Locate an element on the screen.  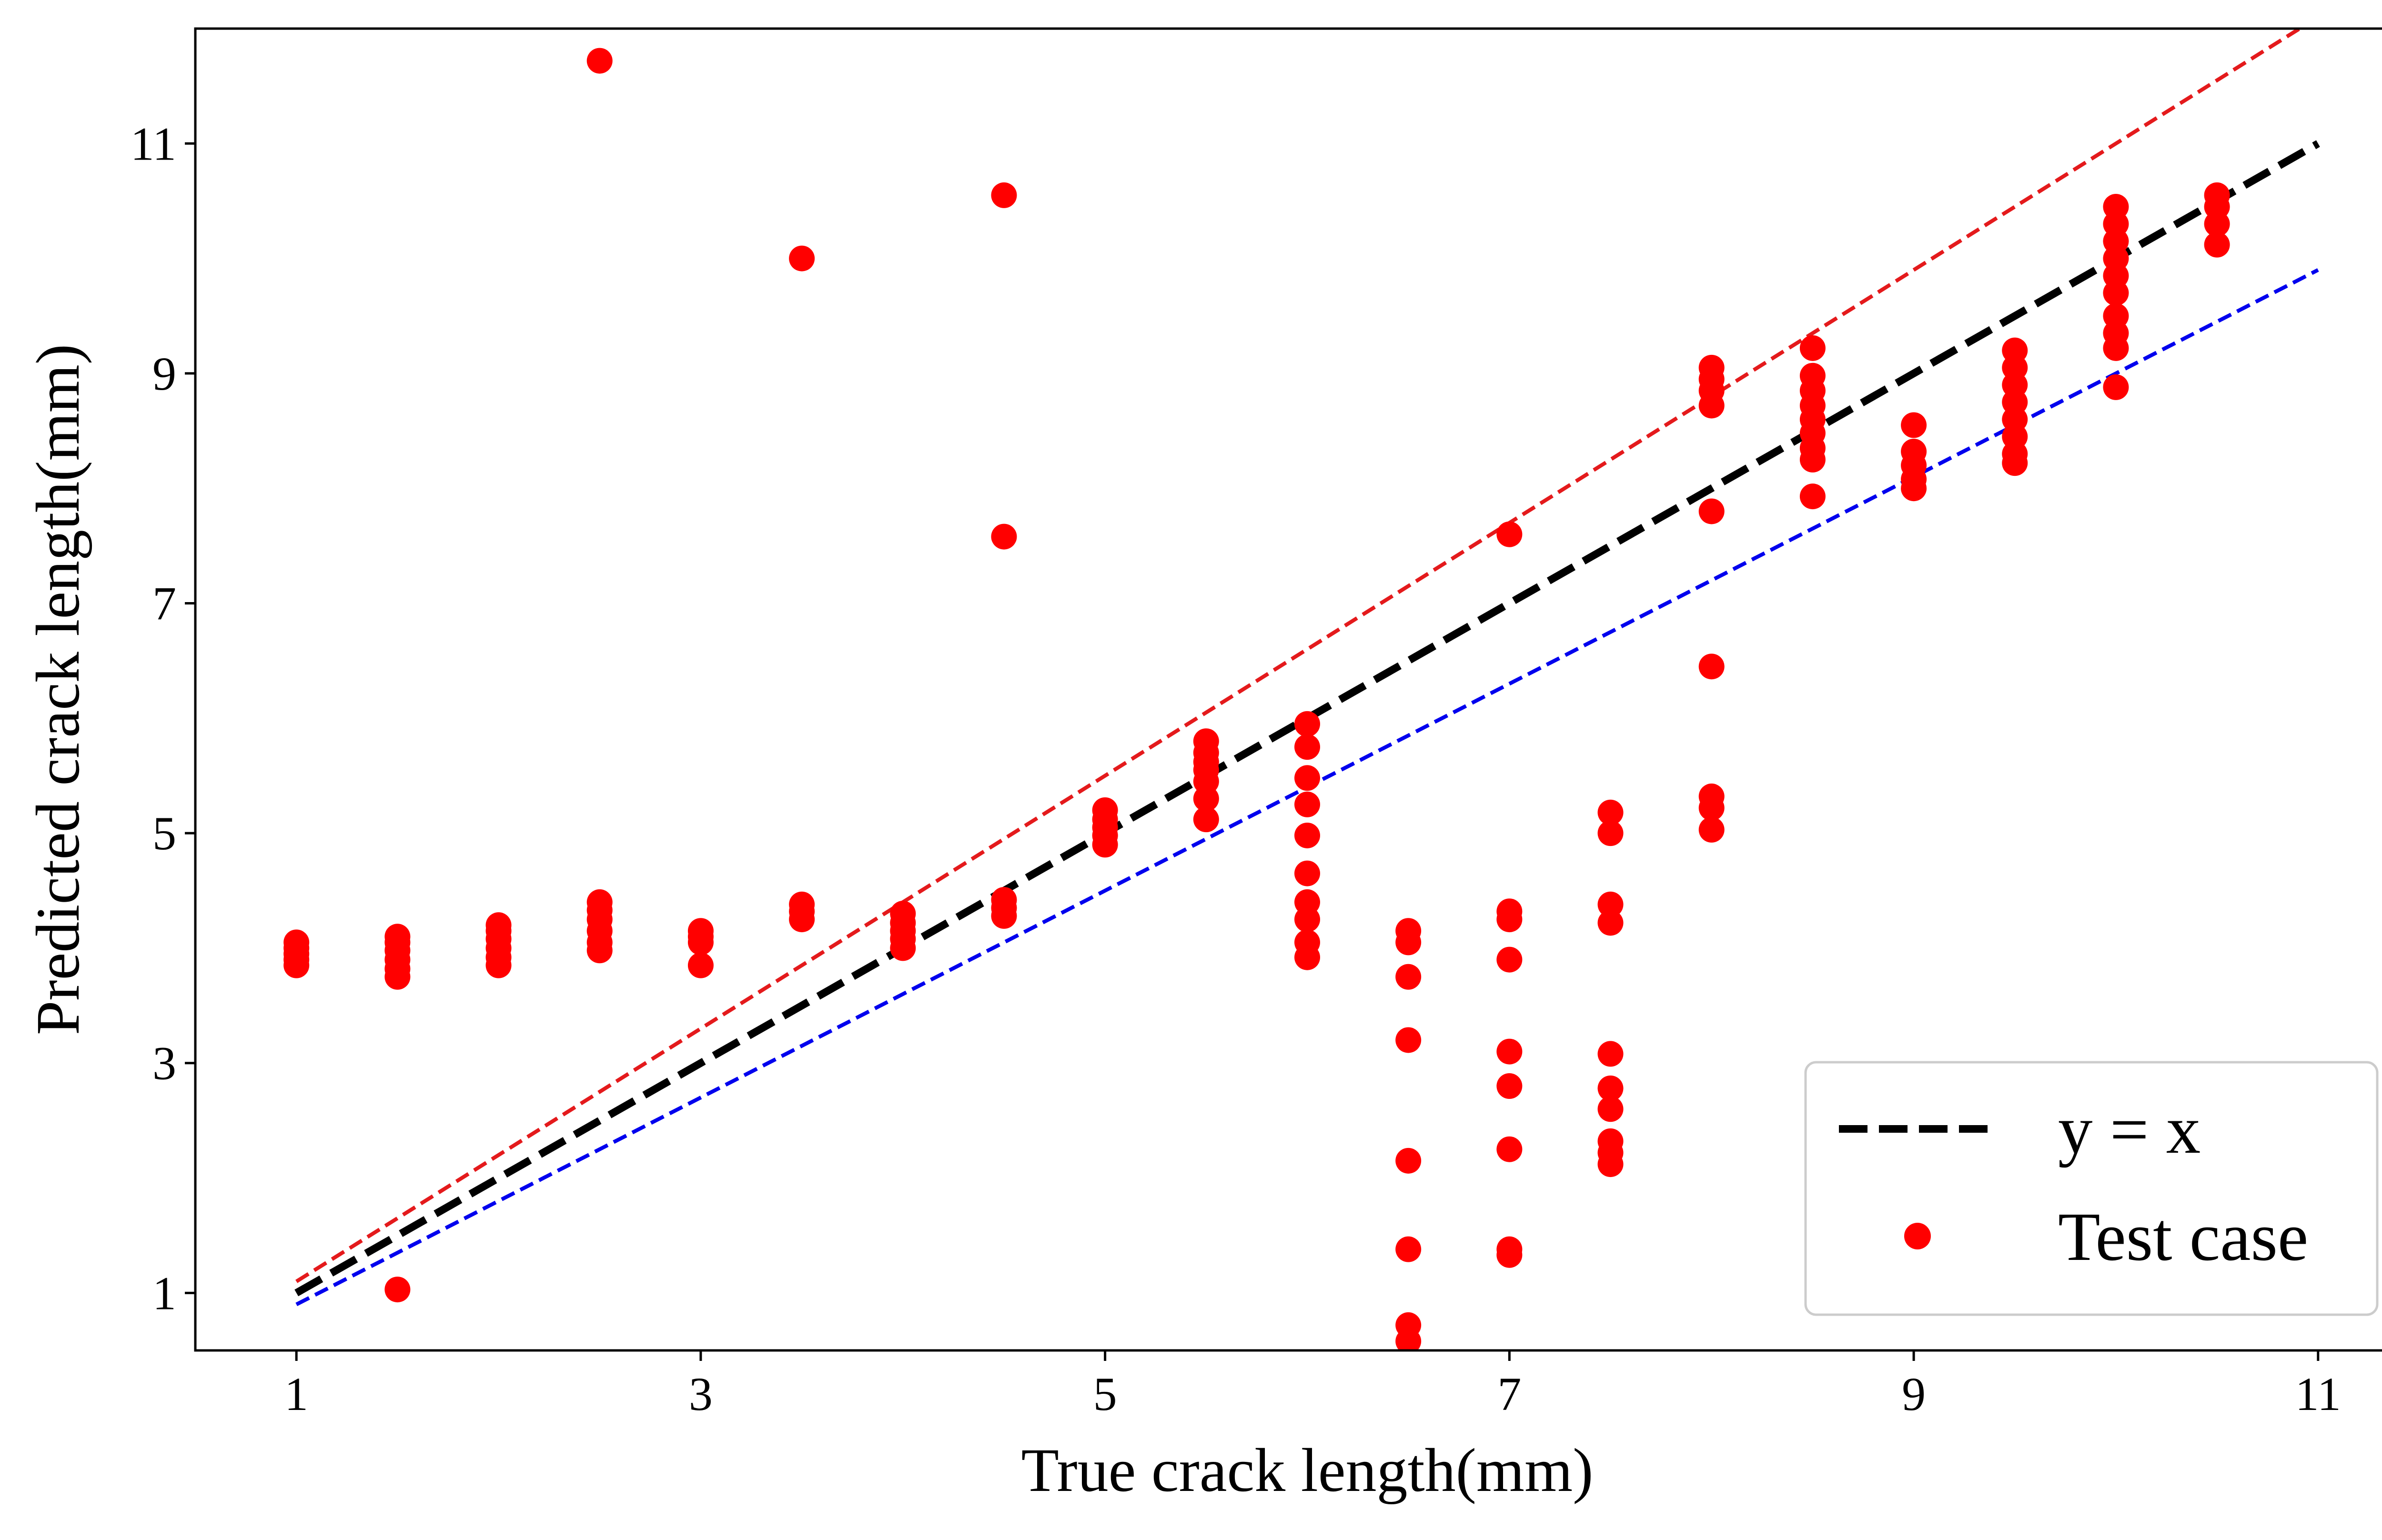
legend-label-y-equals-x: y = x is located at coordinates (2129, 1130).